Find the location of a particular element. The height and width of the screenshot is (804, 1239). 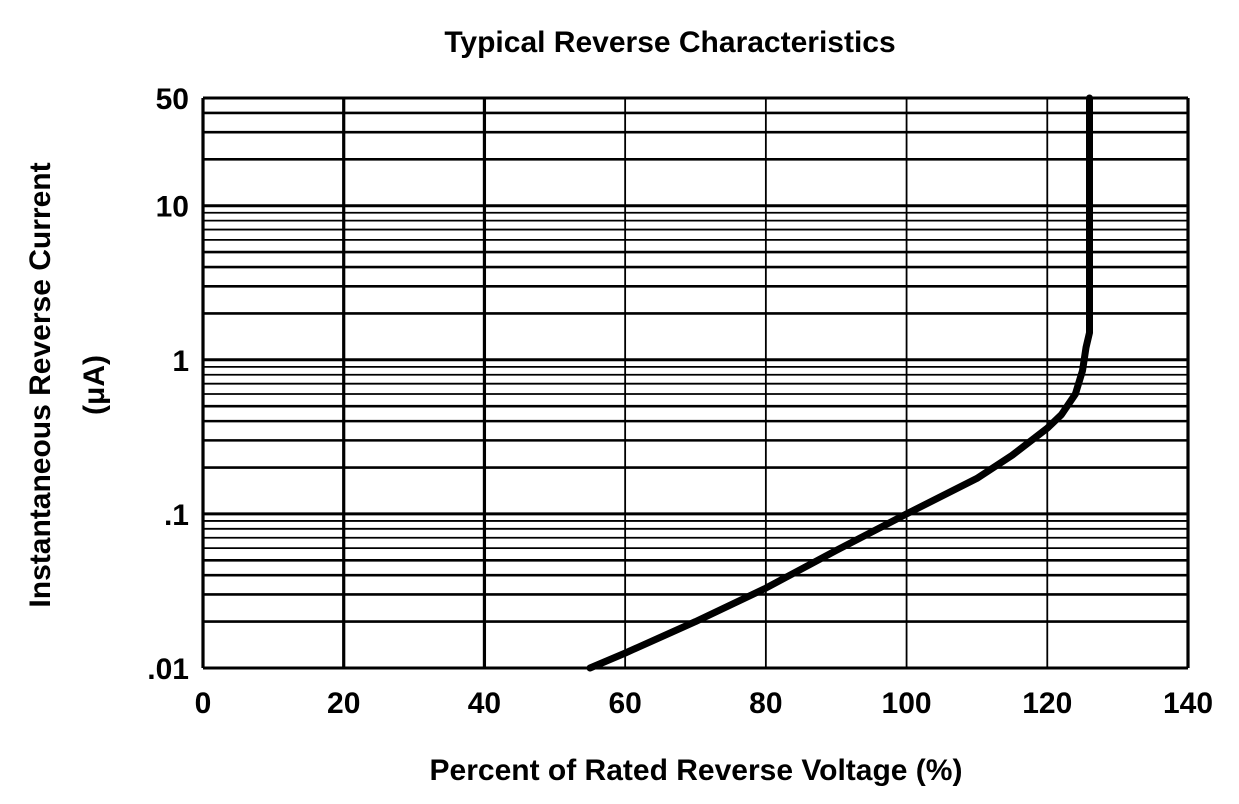

chart-title: Typical Reverse Characteristics is located at coordinates (669, 42).